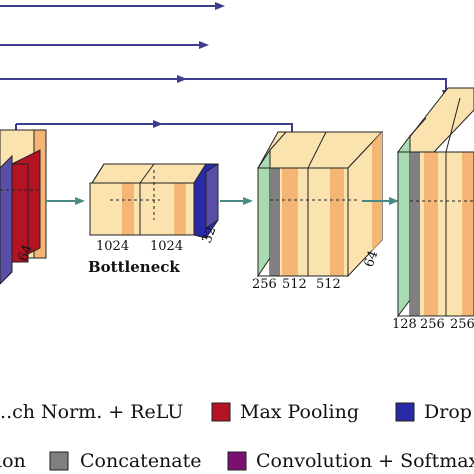  What do you see at coordinates (154, 219) in the screenshot?
I see `bottleneck-block: 1024 1024 32 Bottleneck` at bounding box center [154, 219].